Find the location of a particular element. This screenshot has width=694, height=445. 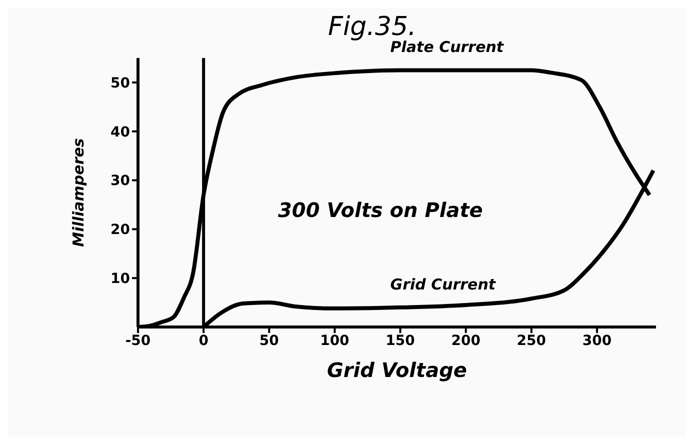

y-tick-label: 10 is located at coordinates (120, 279).